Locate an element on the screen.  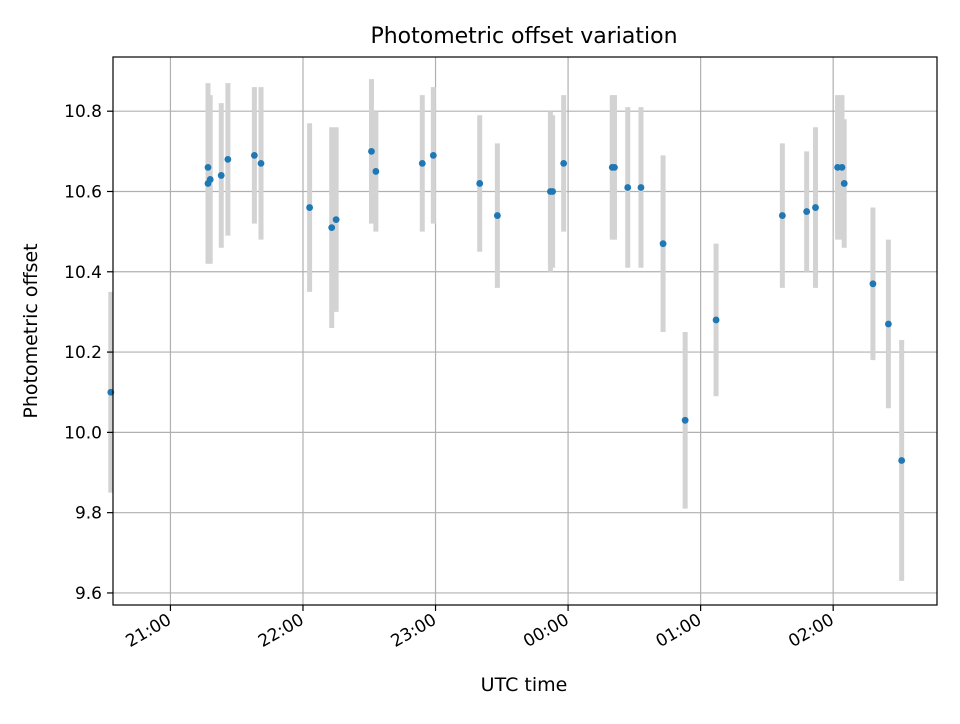
x-tick-label: 23:00 is located at coordinates (414, 631).